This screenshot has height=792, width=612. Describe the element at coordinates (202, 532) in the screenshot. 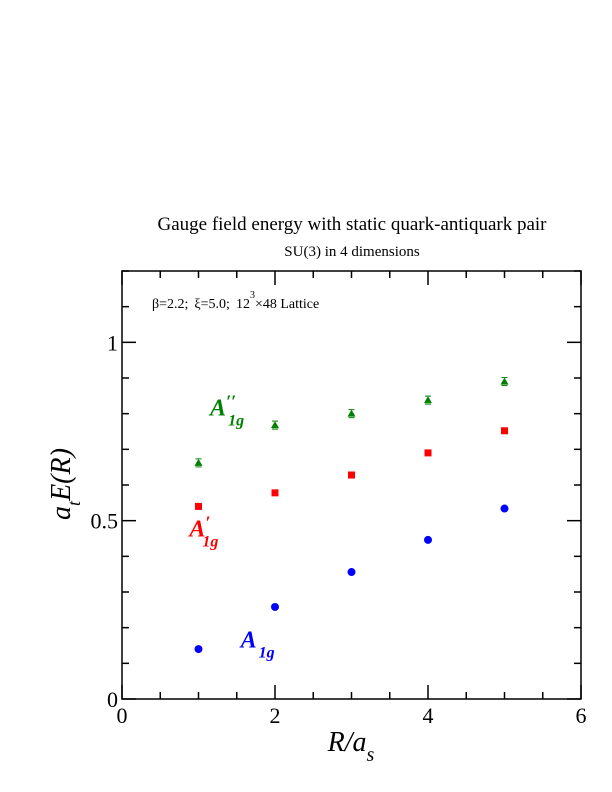

I see `series-label: A′ 1g` at that location.